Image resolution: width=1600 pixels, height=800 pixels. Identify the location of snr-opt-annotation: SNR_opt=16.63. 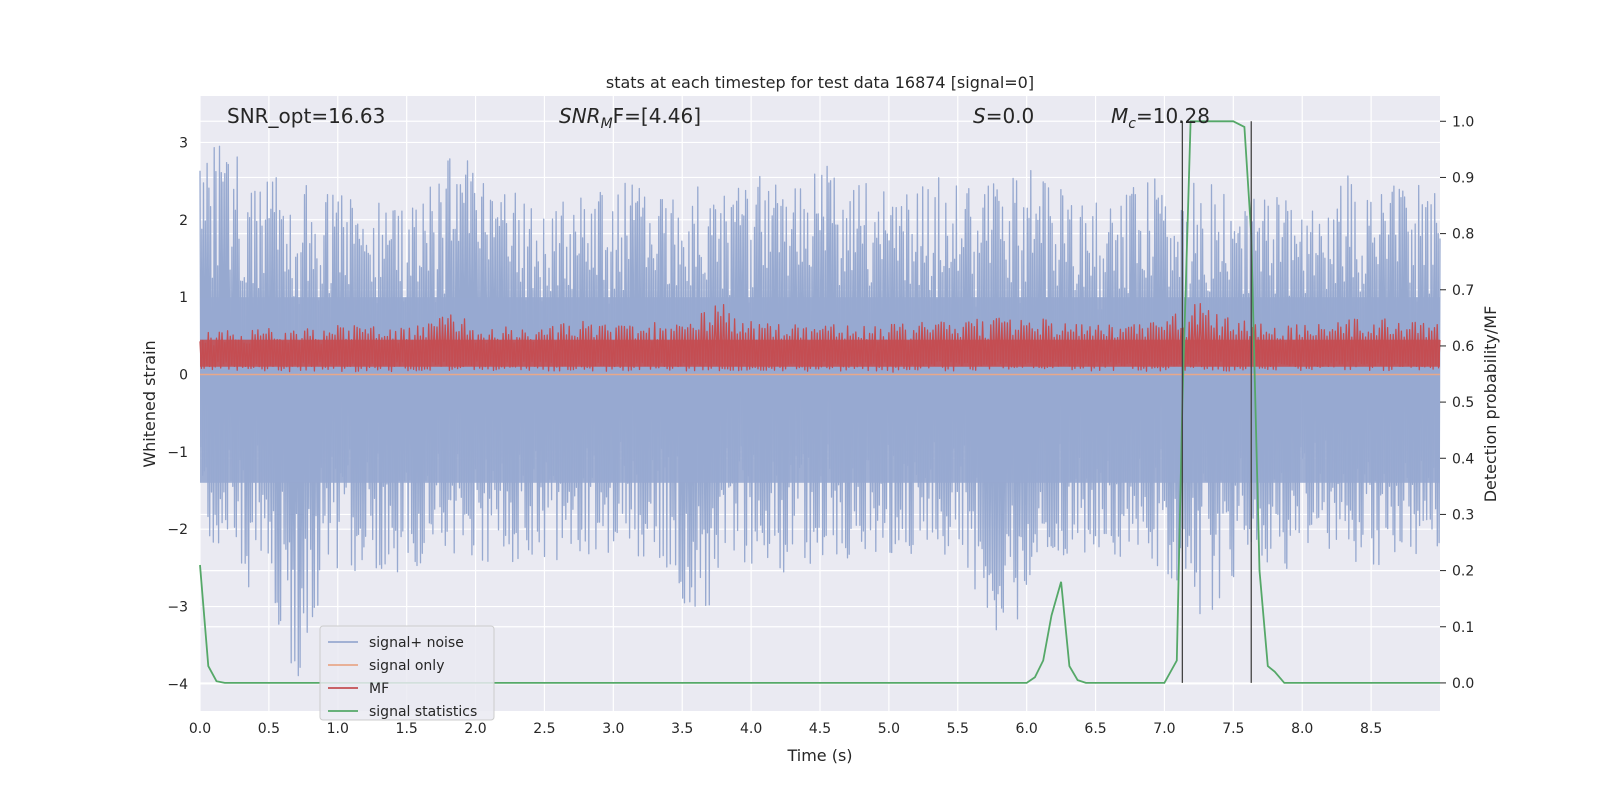
(306, 116).